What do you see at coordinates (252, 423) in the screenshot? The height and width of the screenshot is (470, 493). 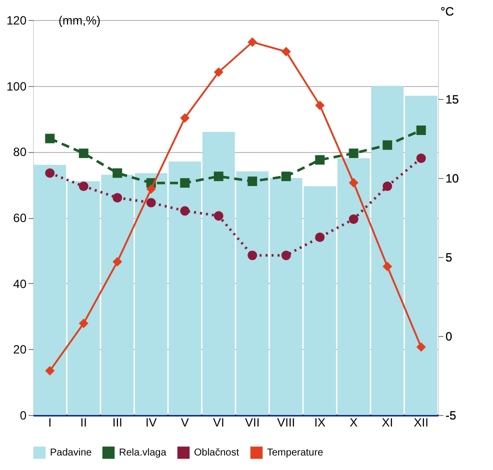 I see `x-tick-label: VII` at bounding box center [252, 423].